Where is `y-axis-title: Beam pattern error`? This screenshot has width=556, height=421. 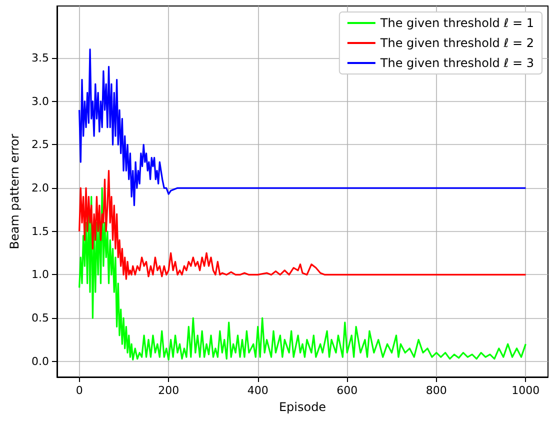 y-axis-title: Beam pattern error is located at coordinates (15, 192).